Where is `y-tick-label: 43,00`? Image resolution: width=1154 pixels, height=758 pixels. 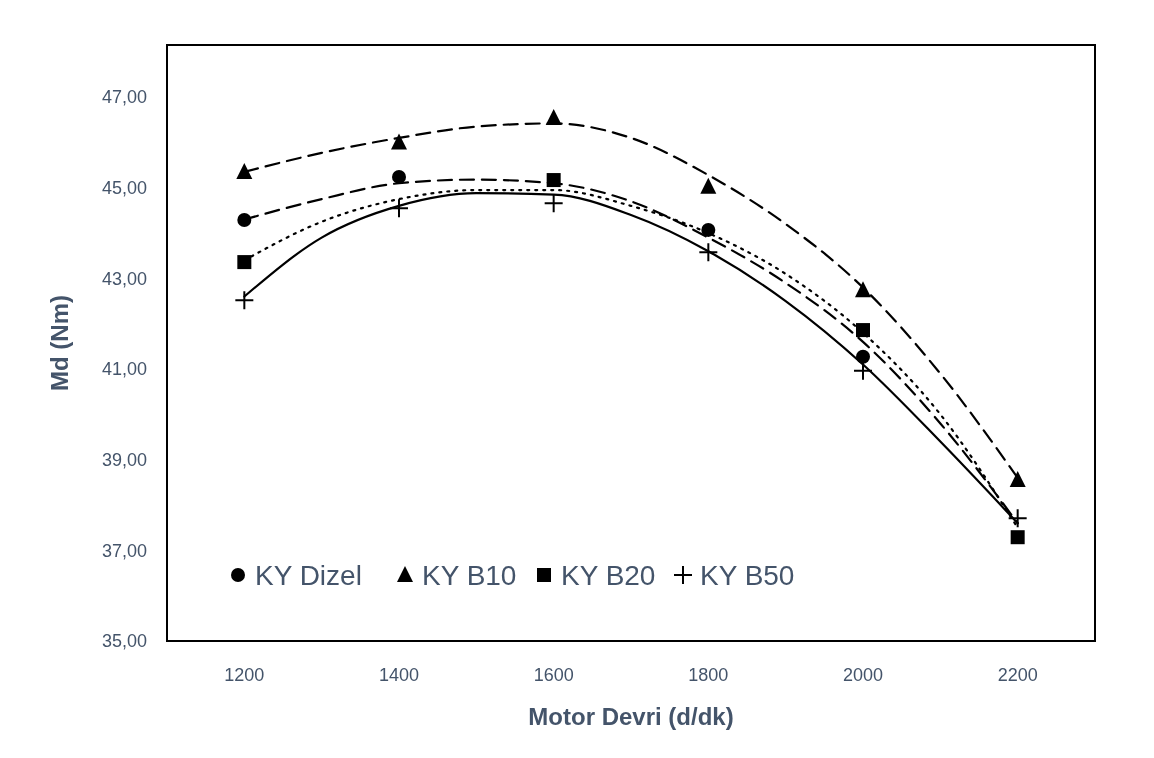
y-tick-label: 43,00 is located at coordinates (124, 278).